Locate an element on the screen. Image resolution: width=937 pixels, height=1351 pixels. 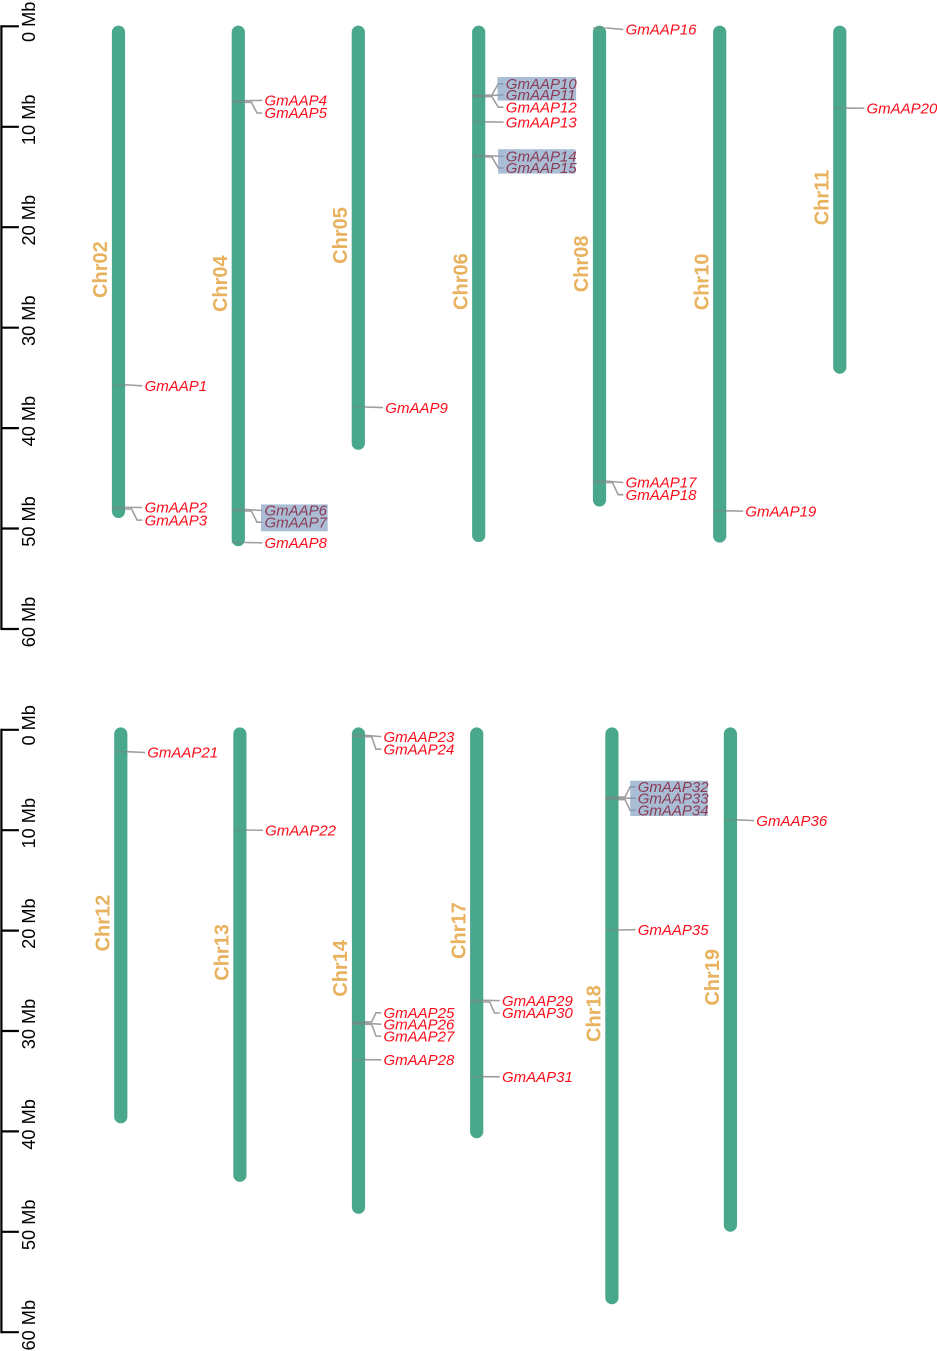
svg-text: GmAAP36 is located at coordinates (792, 821).